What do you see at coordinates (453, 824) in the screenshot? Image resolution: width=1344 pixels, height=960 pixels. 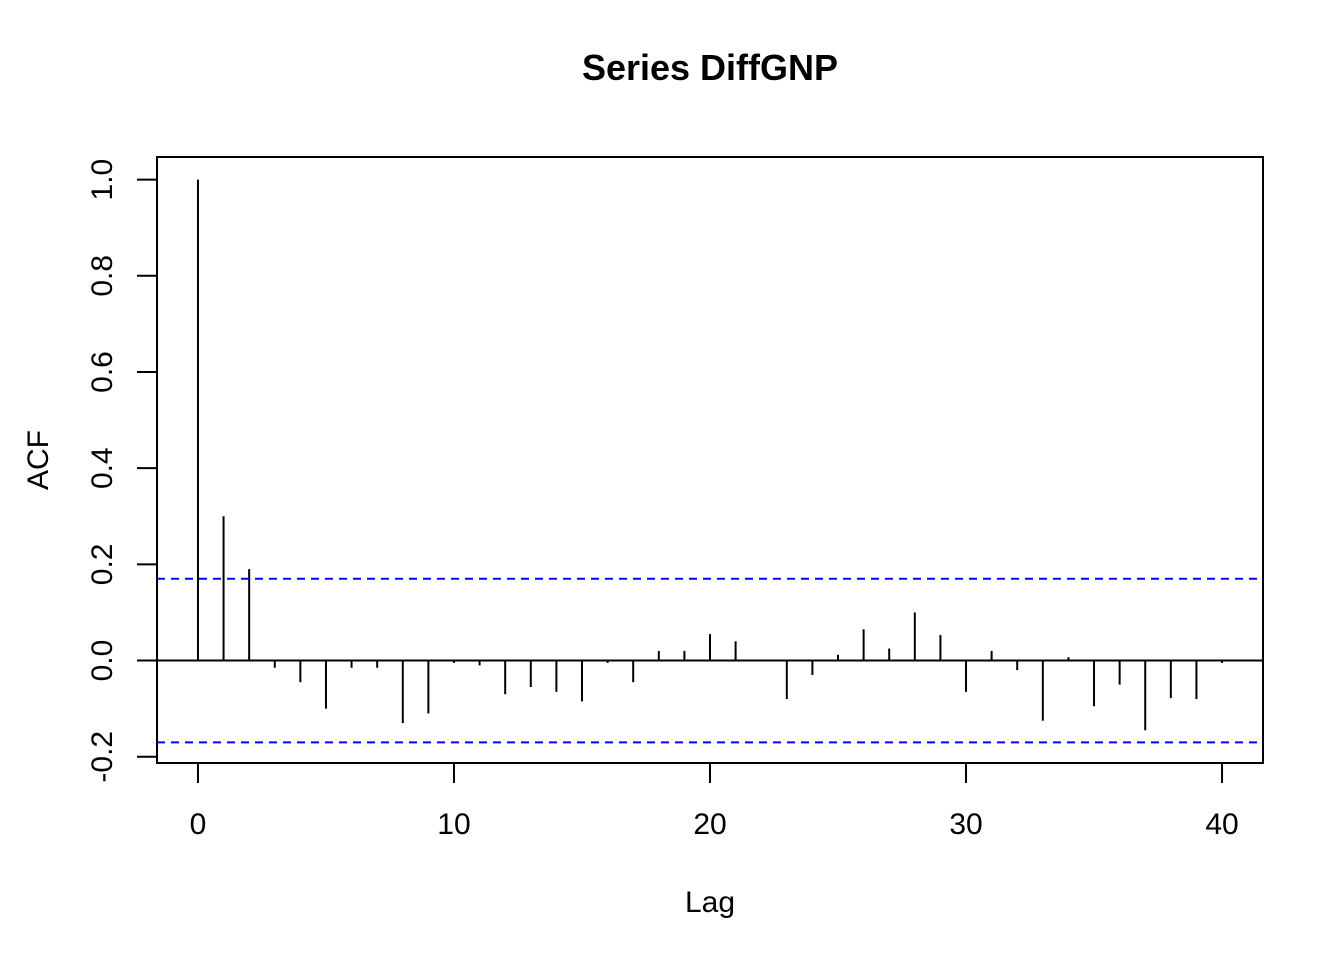 I see `x-tick-label-10: 10` at bounding box center [453, 824].